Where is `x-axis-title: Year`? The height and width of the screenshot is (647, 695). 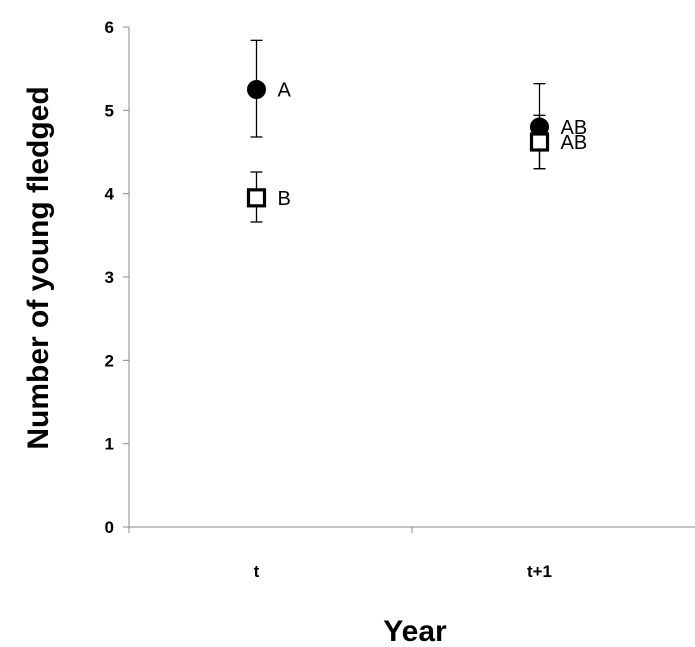 x-axis-title: Year is located at coordinates (415, 631).